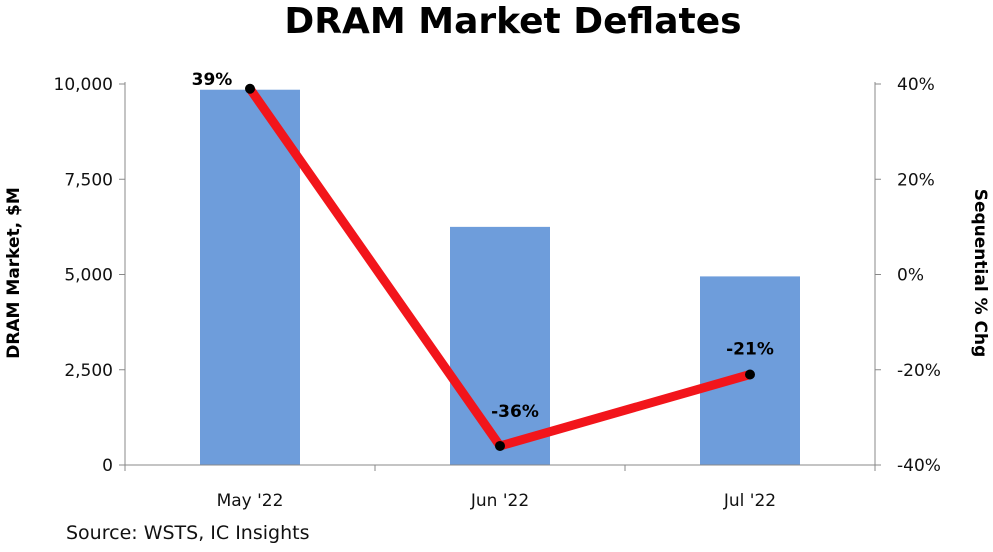 The image size is (993, 552). I want to click on y-tick-label: 10,000, so click(83, 85).